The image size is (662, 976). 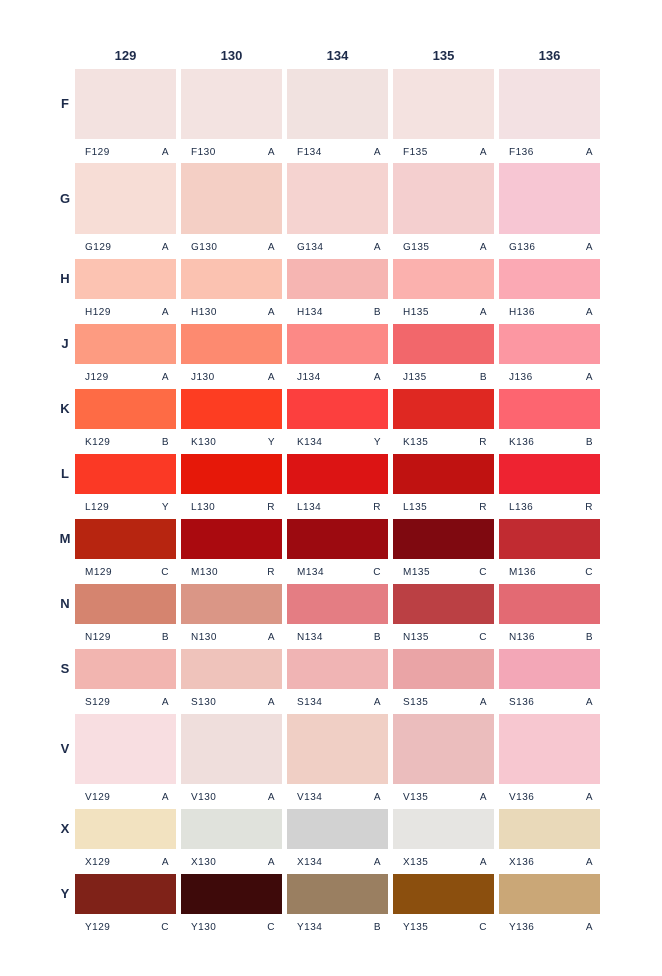 What do you see at coordinates (65, 408) in the screenshot?
I see `row-letter-K: K` at bounding box center [65, 408].